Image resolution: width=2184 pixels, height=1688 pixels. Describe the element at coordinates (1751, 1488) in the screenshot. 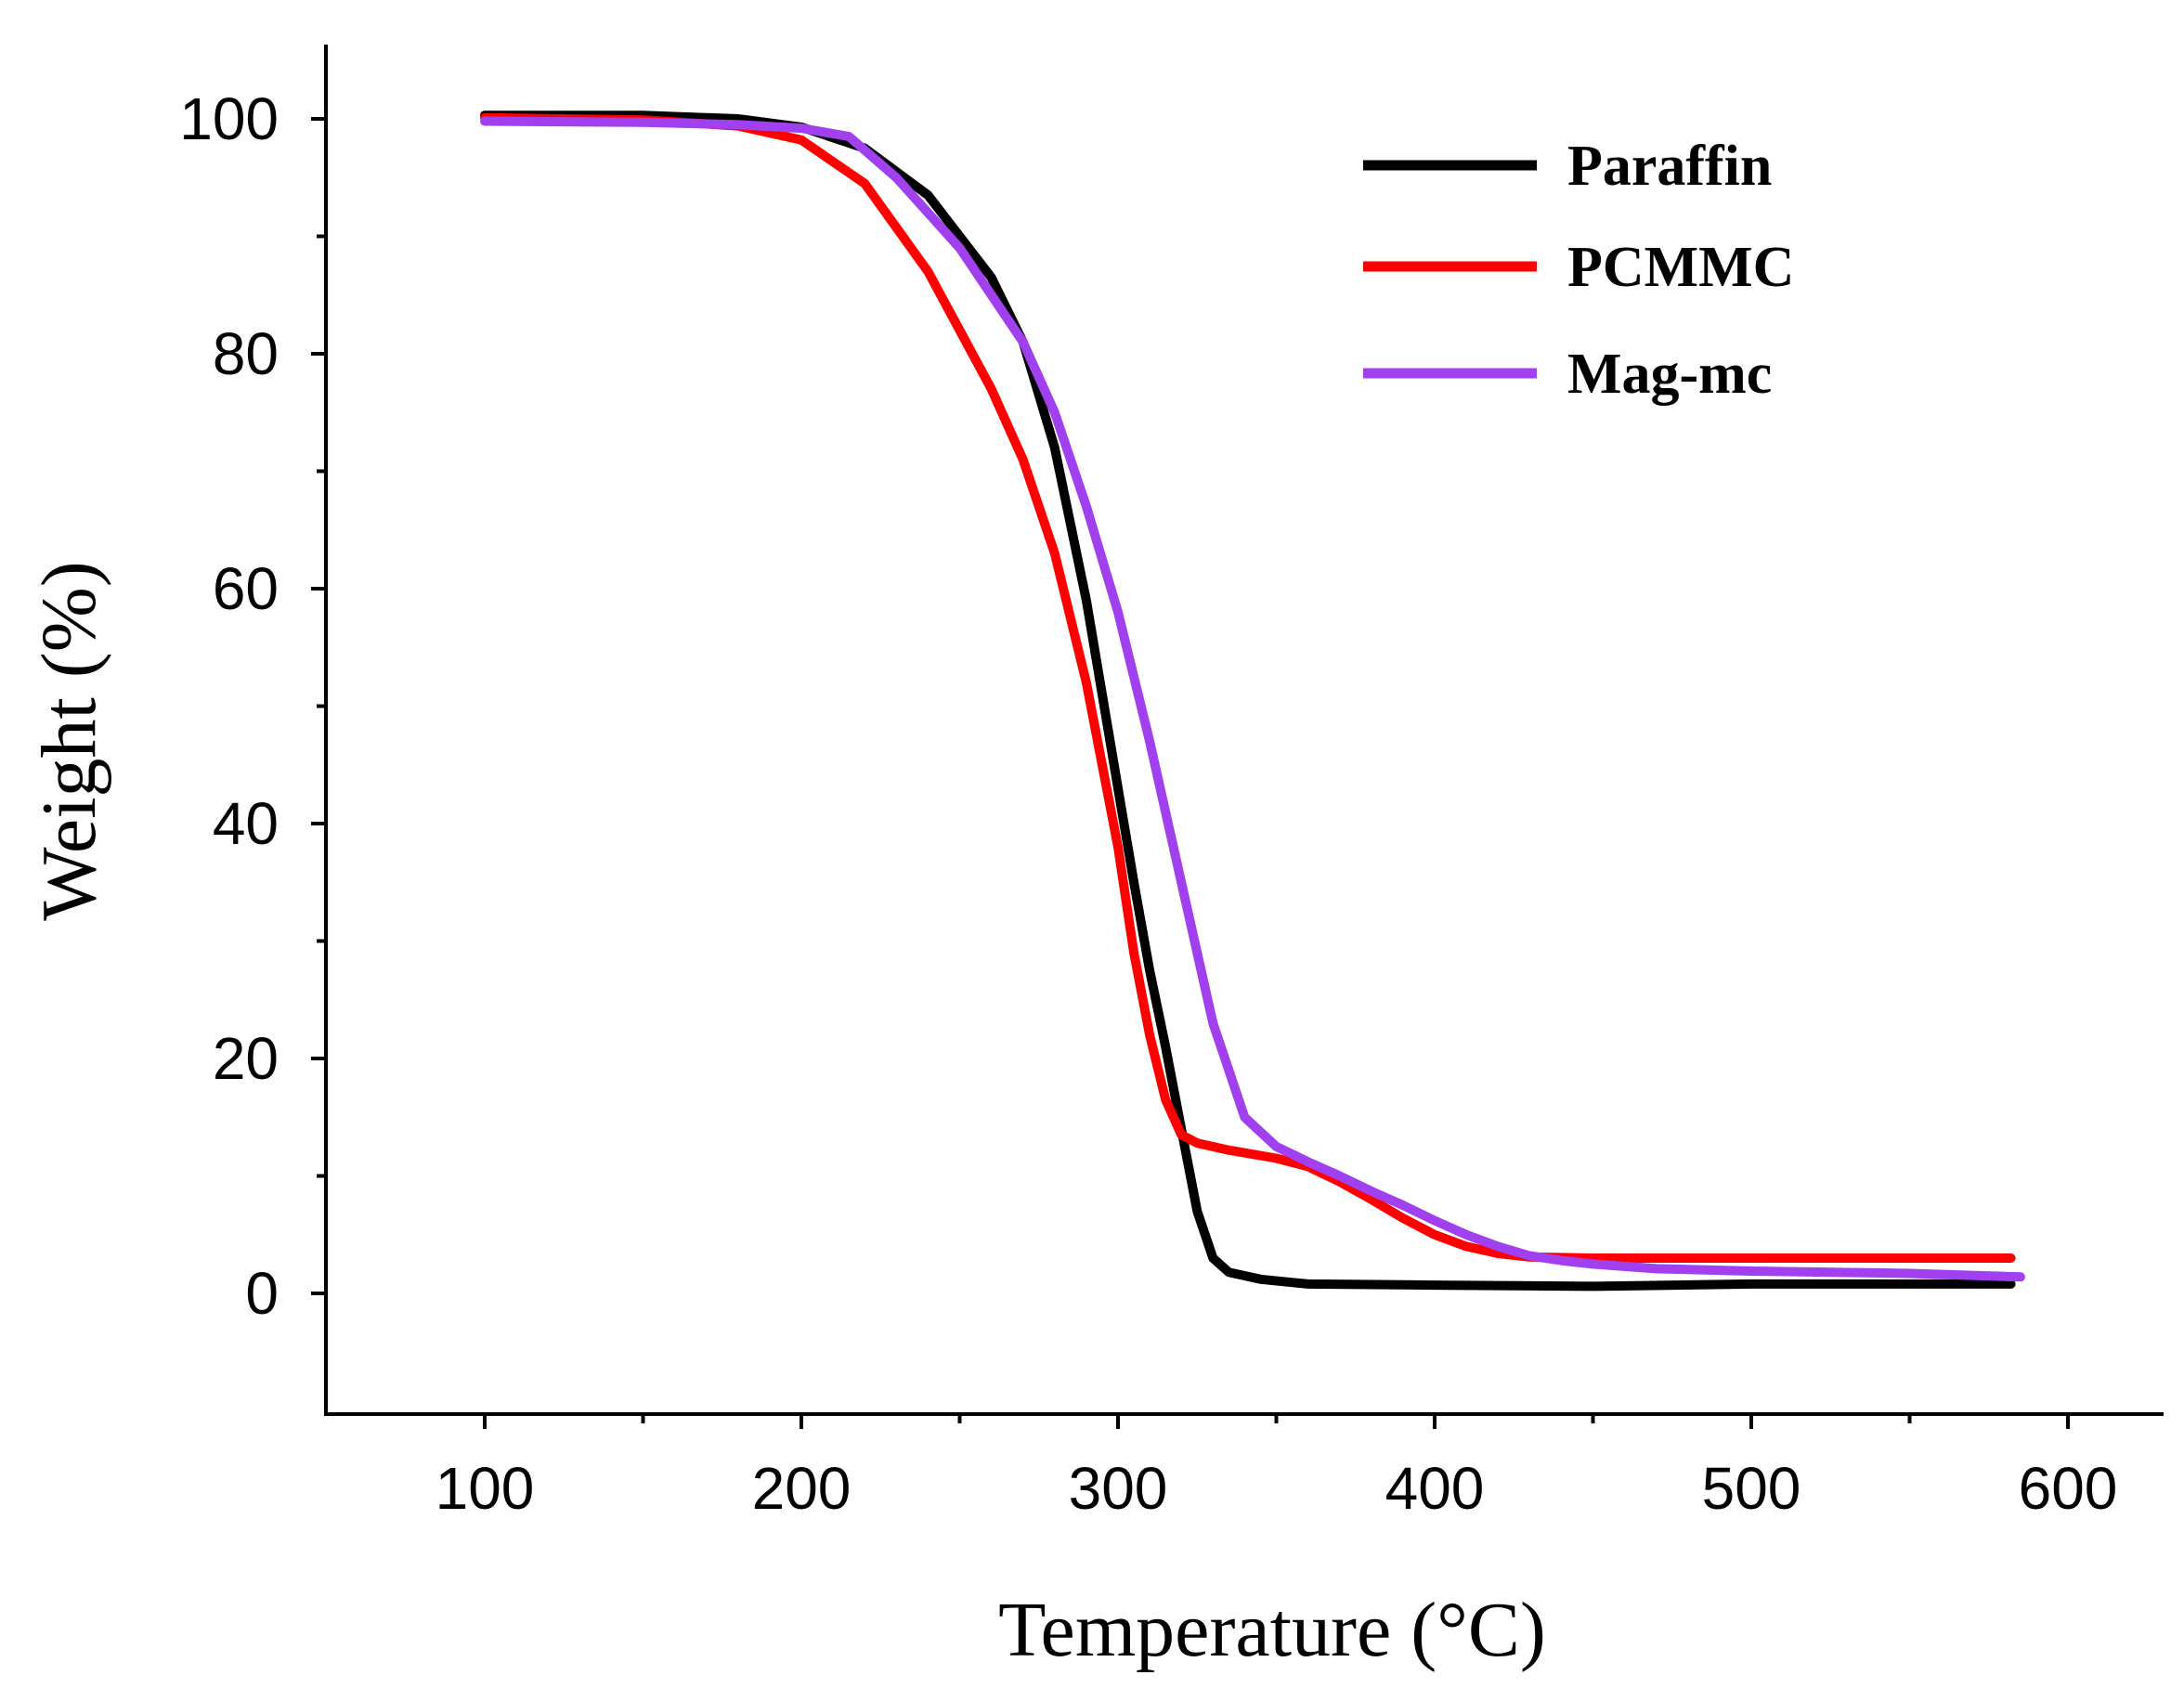

I see `x-tick-label: 500` at that location.